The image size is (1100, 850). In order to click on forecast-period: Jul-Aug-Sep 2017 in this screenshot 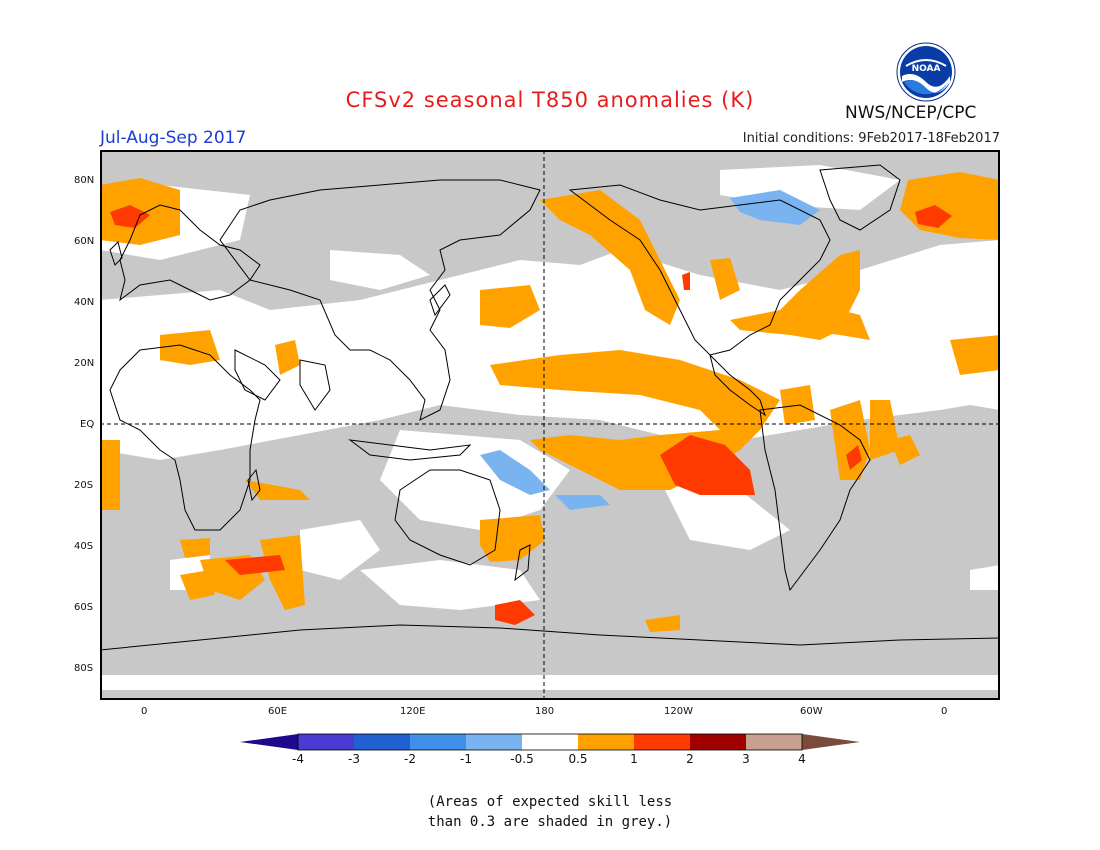, I will do `click(173, 138)`.